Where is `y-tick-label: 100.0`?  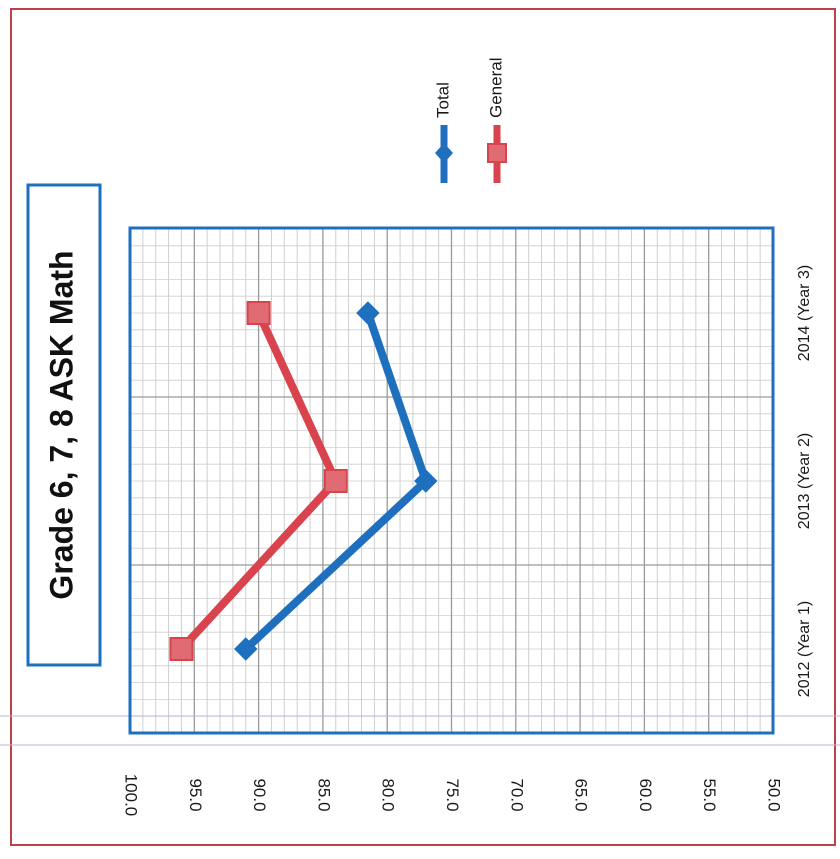 y-tick-label: 100.0 is located at coordinates (131, 795).